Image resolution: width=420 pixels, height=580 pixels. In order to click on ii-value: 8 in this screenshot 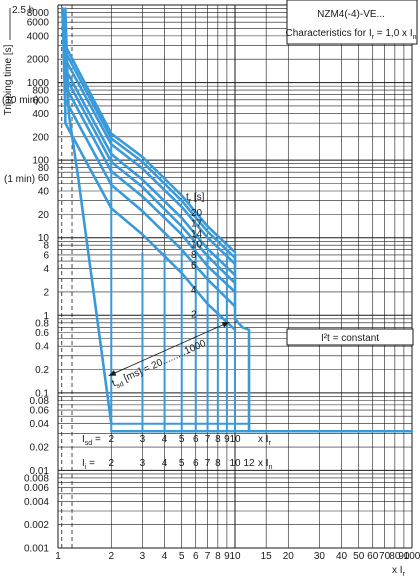, I will do `click(218, 463)`.